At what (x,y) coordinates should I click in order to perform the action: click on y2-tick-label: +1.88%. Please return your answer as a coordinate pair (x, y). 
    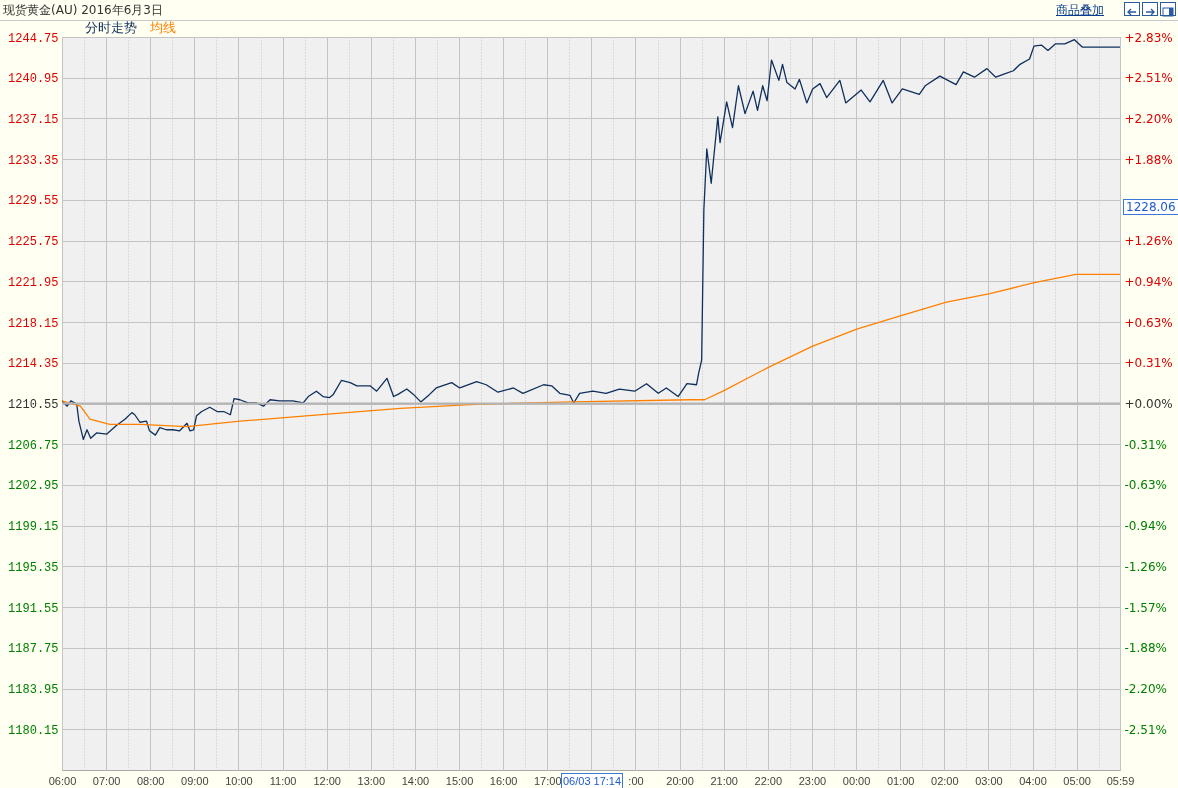
    Looking at the image, I should click on (1148, 159).